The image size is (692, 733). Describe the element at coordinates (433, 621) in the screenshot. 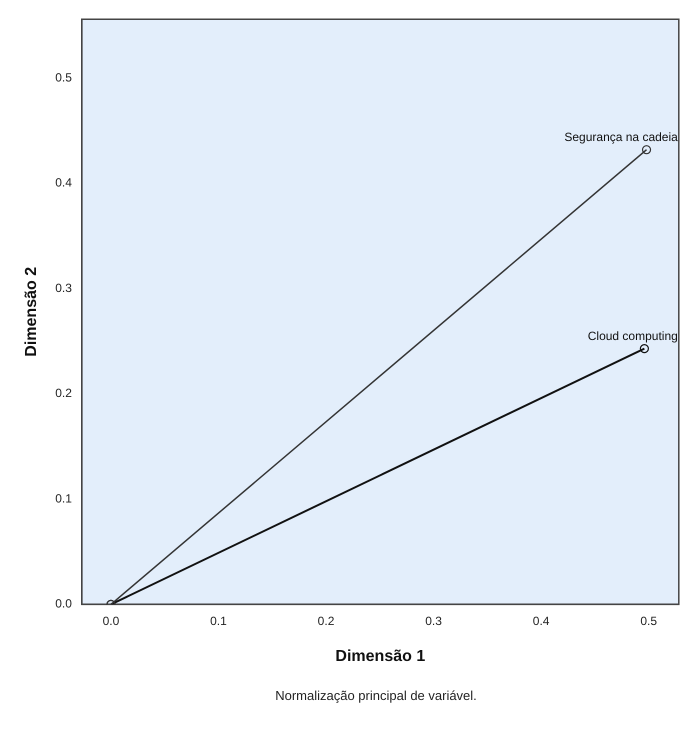

I see `x-tick-label: 0.3` at that location.